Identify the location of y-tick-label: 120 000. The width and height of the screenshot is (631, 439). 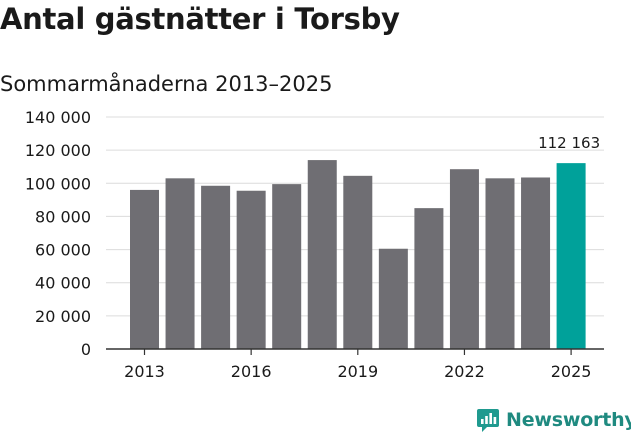
(58, 150).